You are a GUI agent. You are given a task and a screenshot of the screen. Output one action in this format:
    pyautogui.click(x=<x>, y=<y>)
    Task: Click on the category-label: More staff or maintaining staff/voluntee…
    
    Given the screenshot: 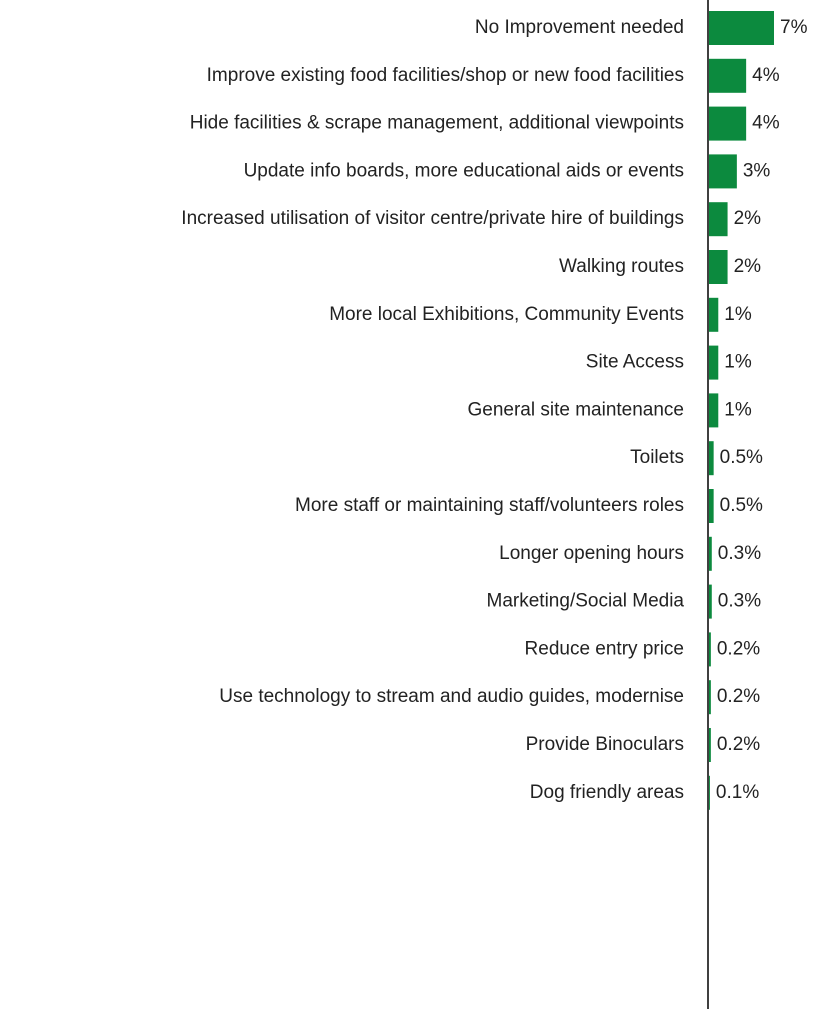 What is the action you would take?
    pyautogui.click(x=489, y=505)
    